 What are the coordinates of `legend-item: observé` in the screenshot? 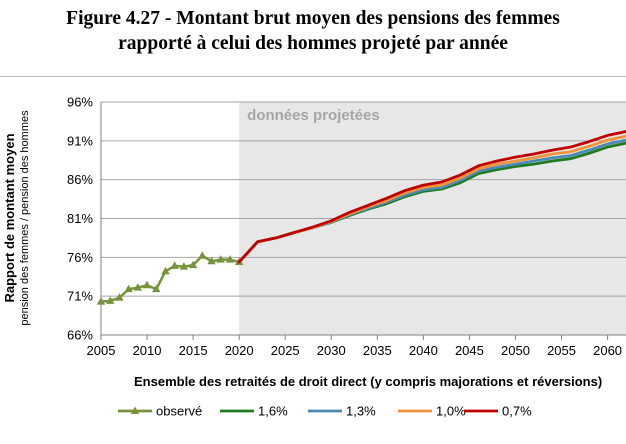 It's located at (160, 411).